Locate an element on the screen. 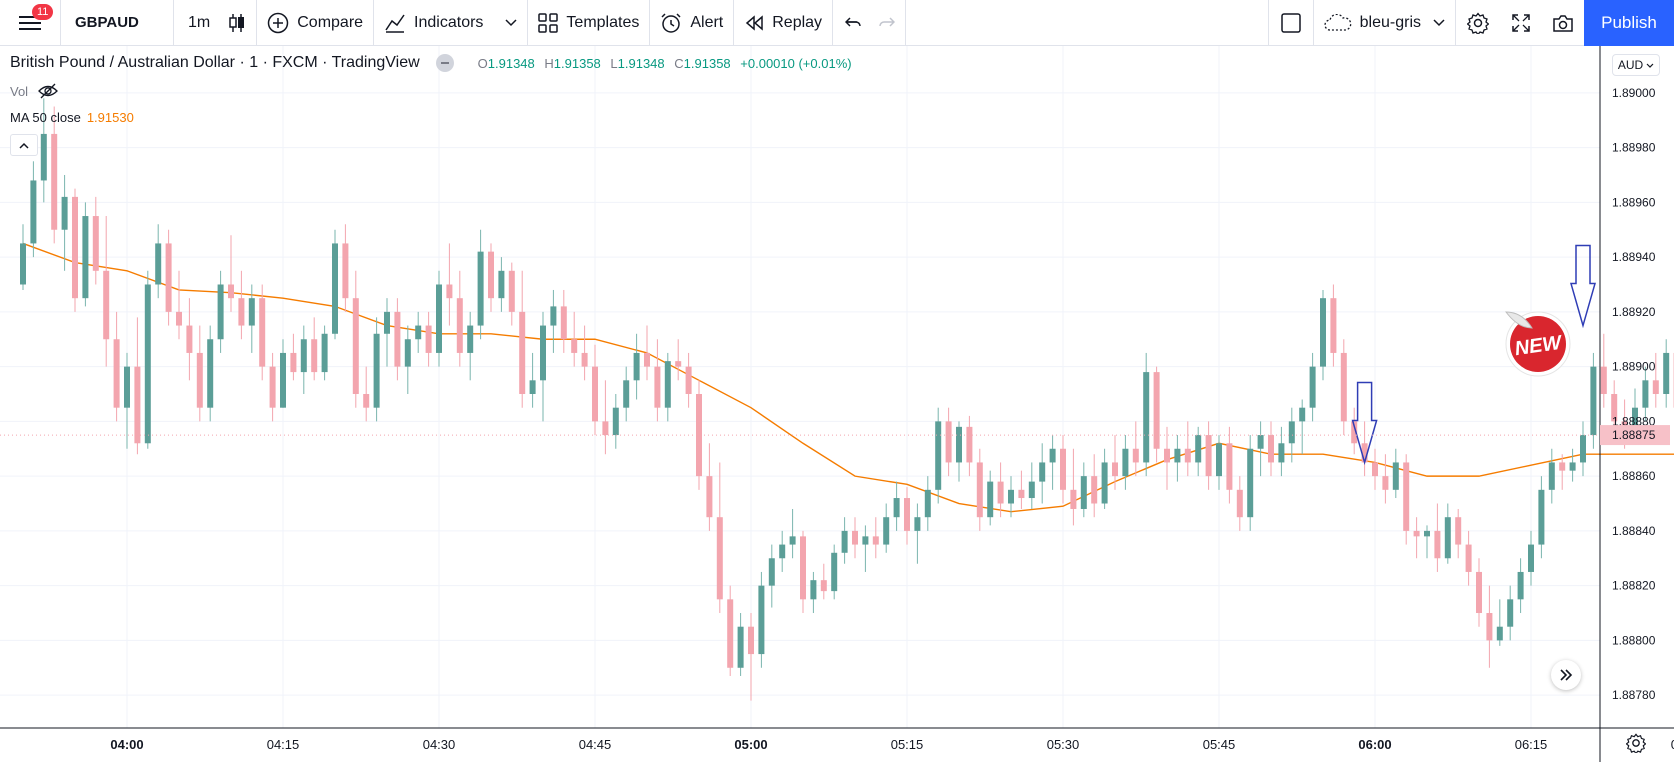  ma-legend: MA 50 close 1.91530 is located at coordinates (72, 117).